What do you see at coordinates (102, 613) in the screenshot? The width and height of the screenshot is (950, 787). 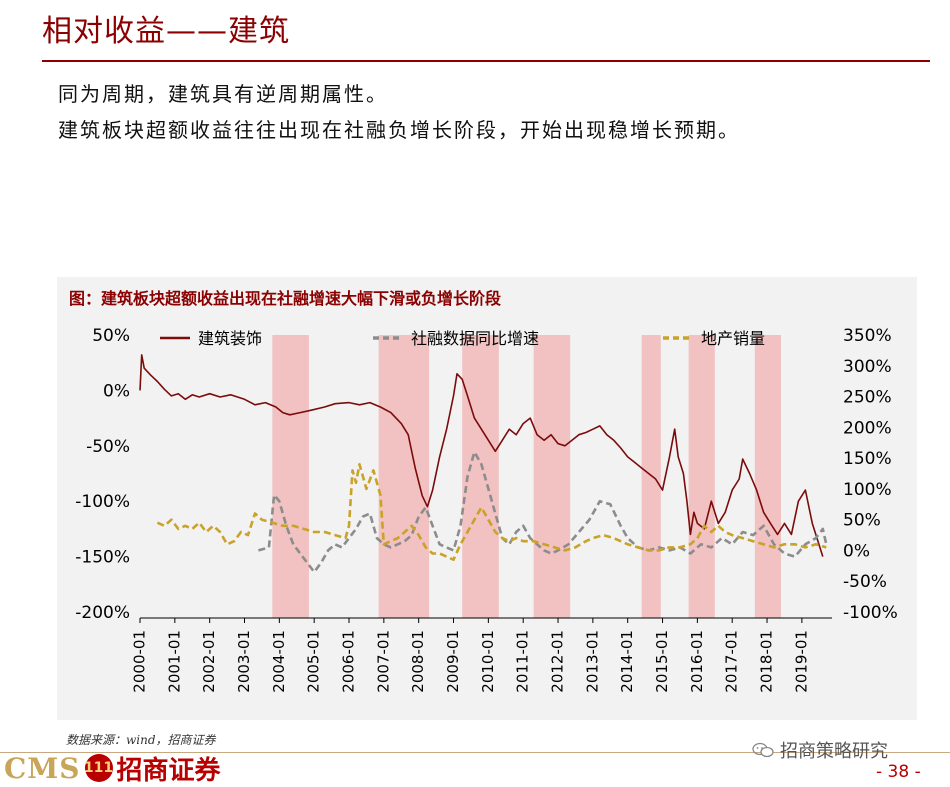 I see `y-left-tick-label: -200%` at bounding box center [102, 613].